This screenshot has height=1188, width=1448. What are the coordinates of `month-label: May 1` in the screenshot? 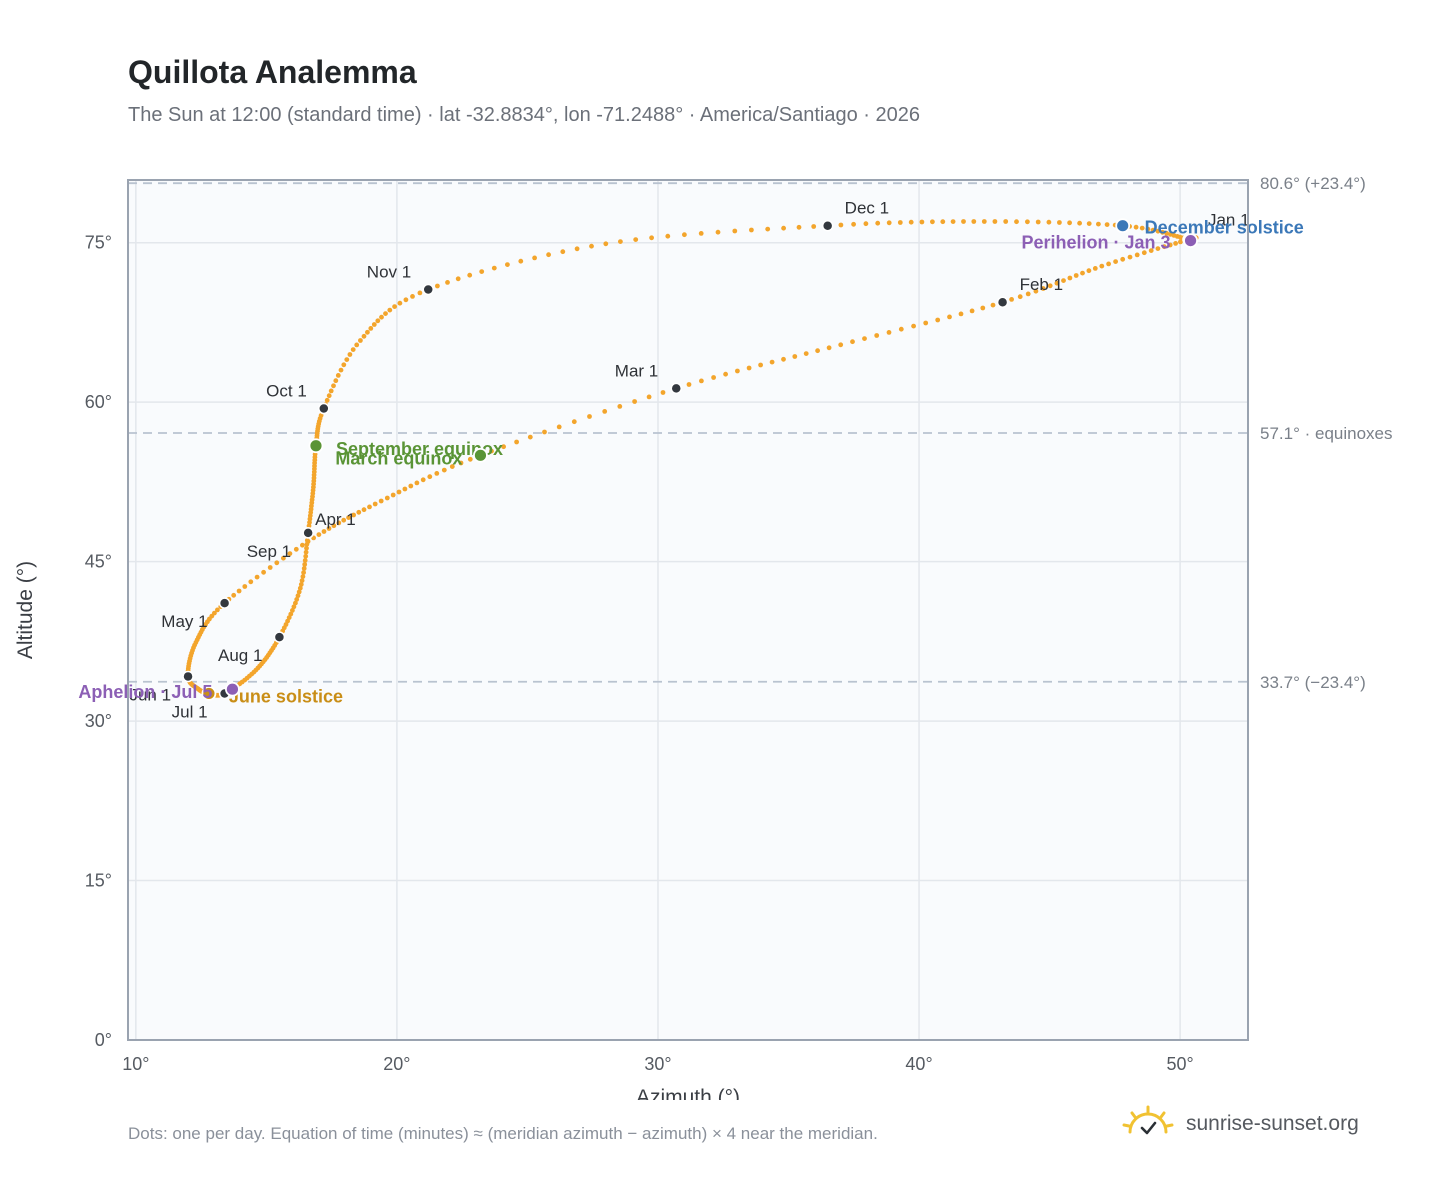 It's located at (184, 621).